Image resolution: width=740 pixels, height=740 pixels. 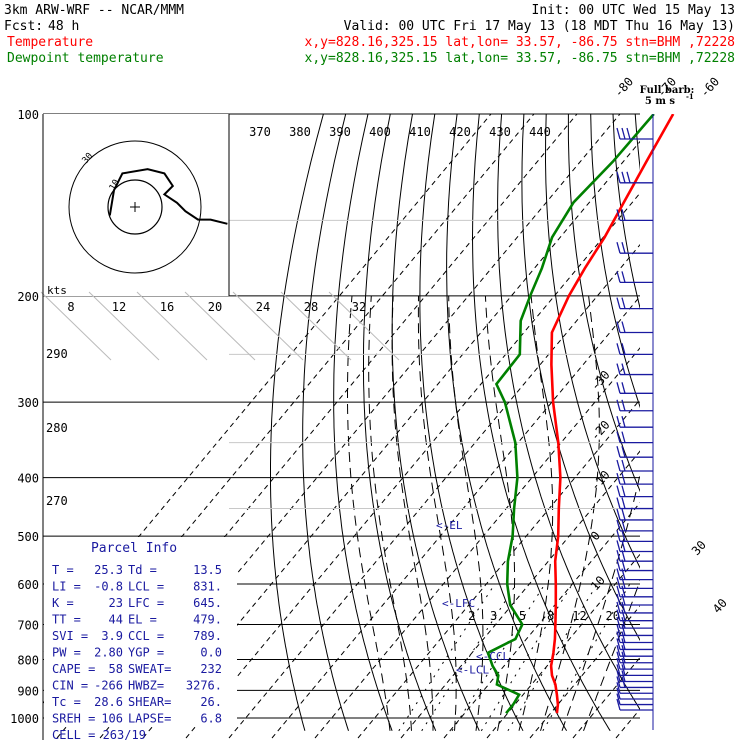 I want to click on isotherm-label--10: -10, so click(x=600, y=480).